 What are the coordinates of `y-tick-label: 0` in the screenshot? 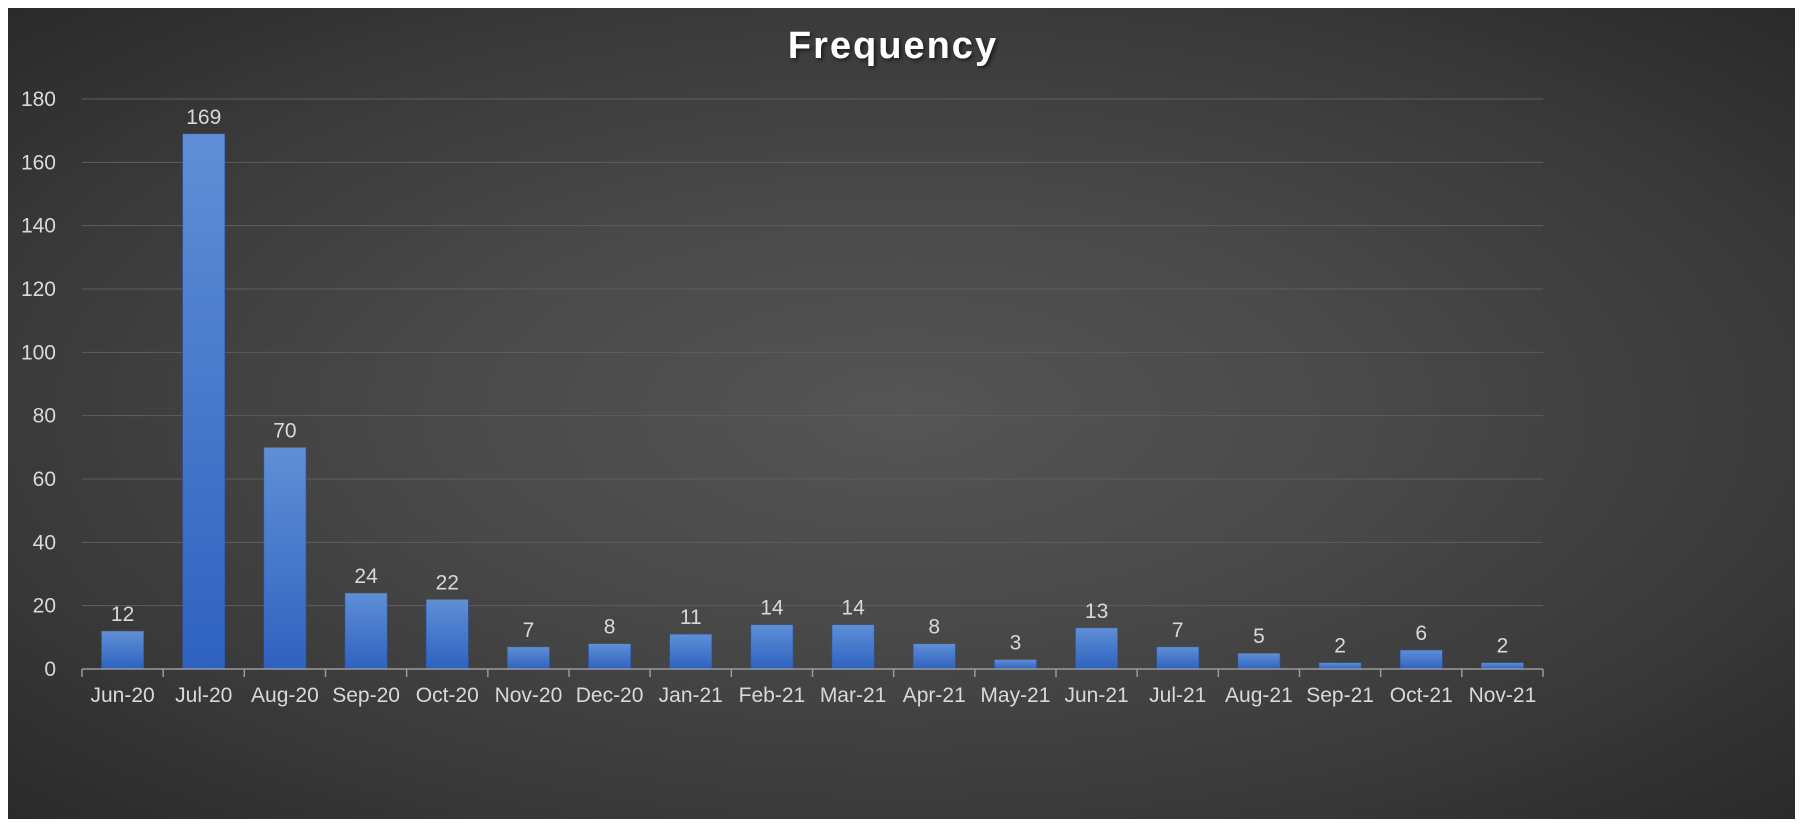 It's located at (50, 669).